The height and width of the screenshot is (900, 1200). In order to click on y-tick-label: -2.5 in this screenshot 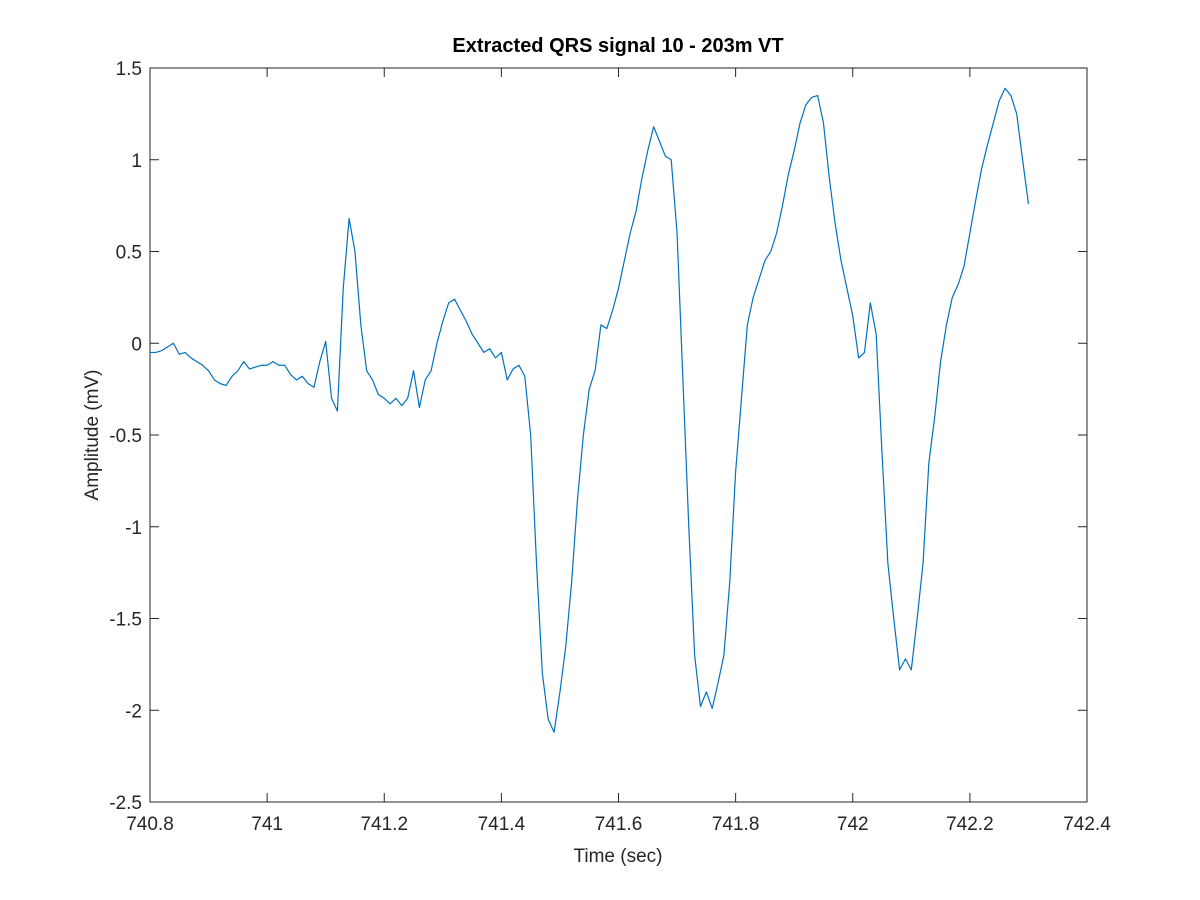, I will do `click(125, 803)`.